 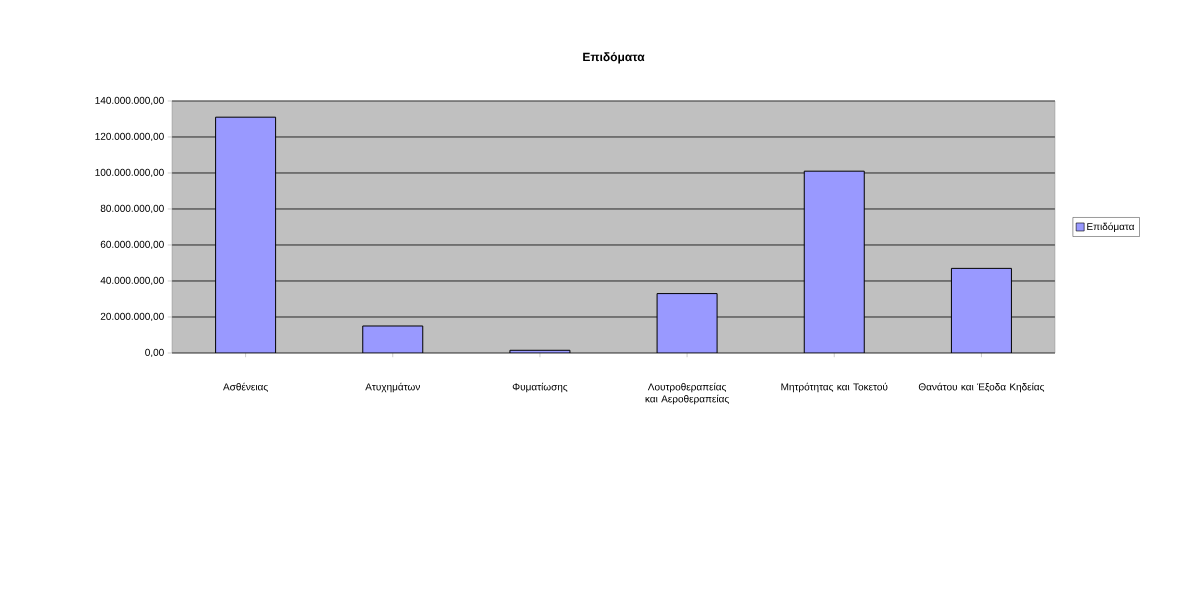 I want to click on y-tick-label: 100.000.000,00, so click(x=129, y=173).